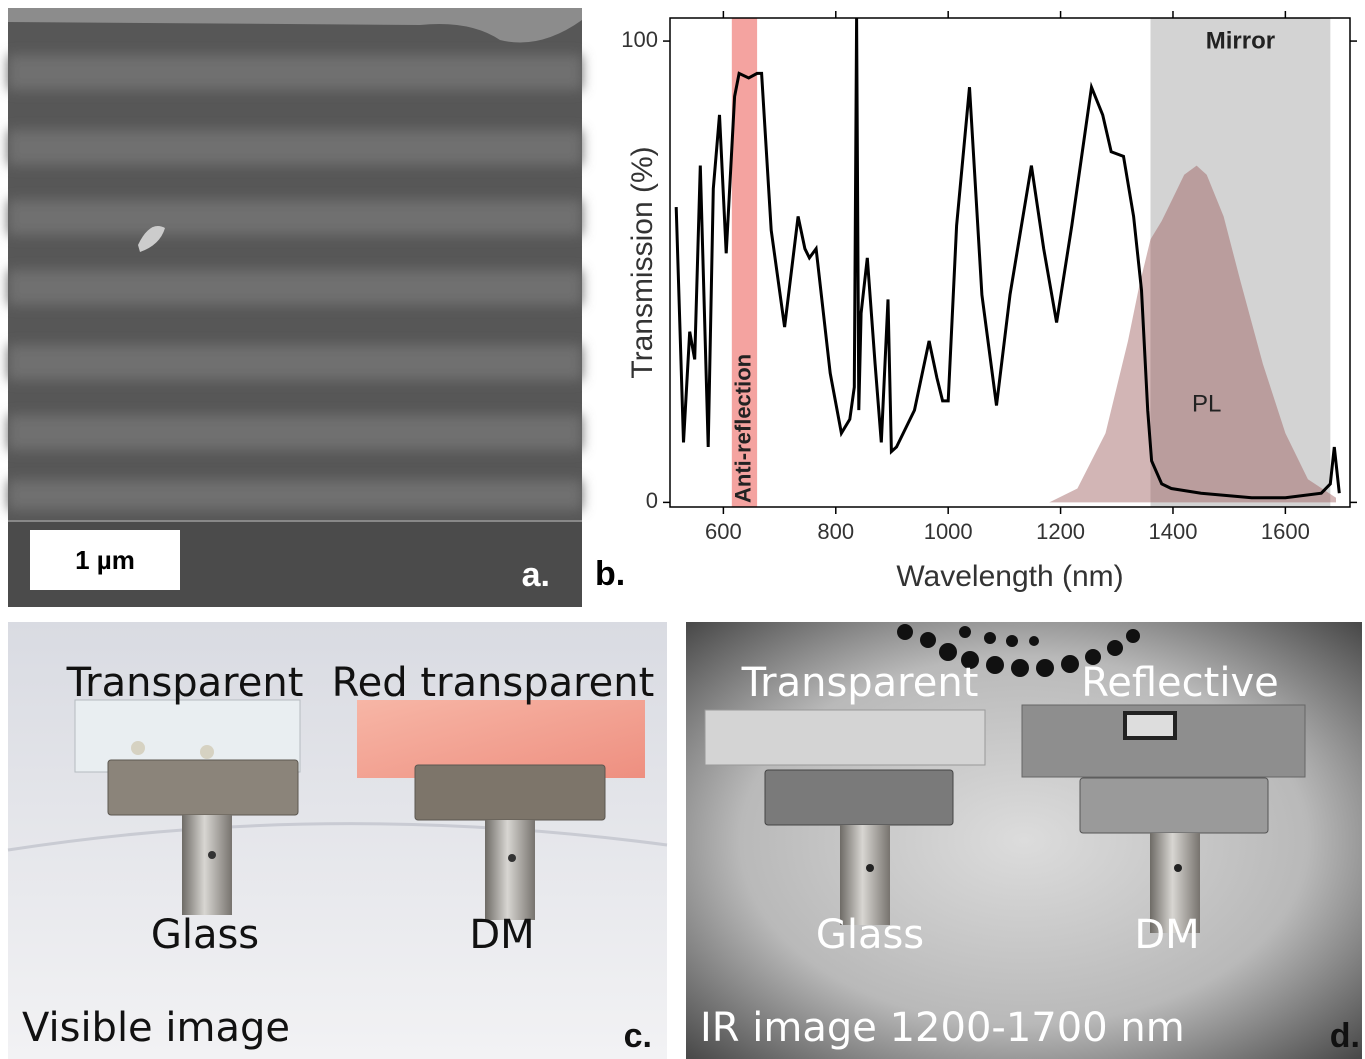 This screenshot has height=1059, width=1365. I want to click on x-axis-title: Wavelength (nm), so click(1009, 576).